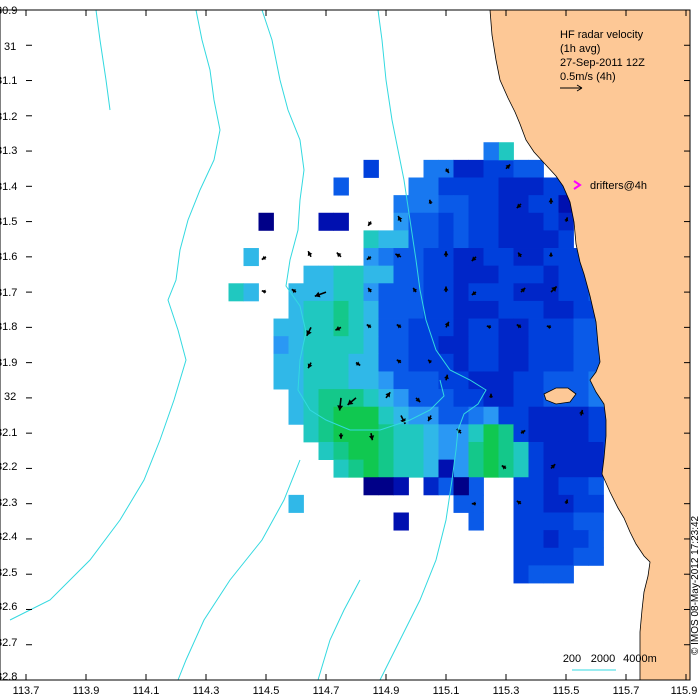  What do you see at coordinates (579, 88) in the screenshot?
I see `scale-arrow-head-icon` at bounding box center [579, 88].